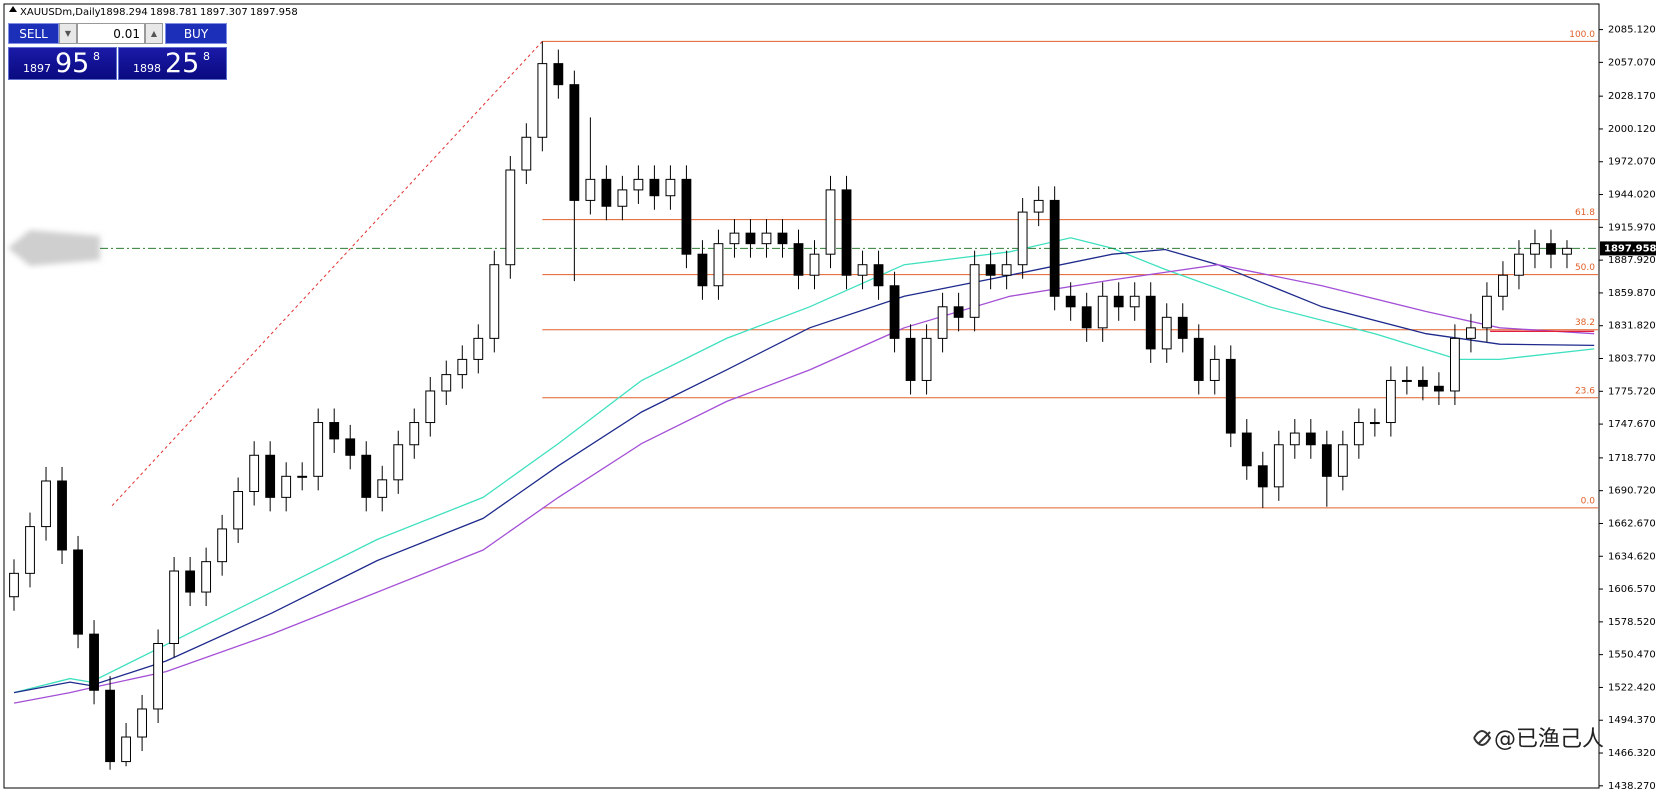 The width and height of the screenshot is (1659, 790). Describe the element at coordinates (1632, 720) in the screenshot. I see `y-tick-label: 1494.370` at that location.